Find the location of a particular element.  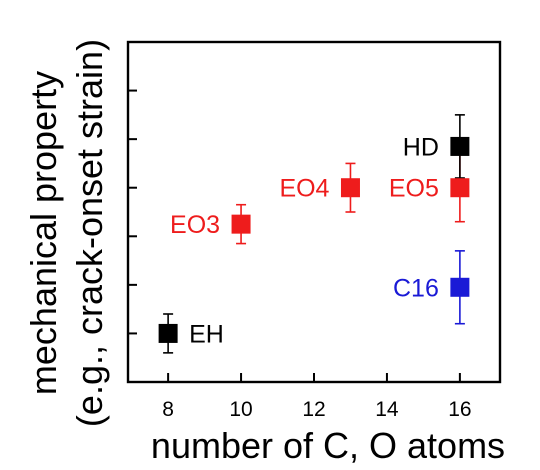

y-axis-label: mechanical property is located at coordinates (43, 233).